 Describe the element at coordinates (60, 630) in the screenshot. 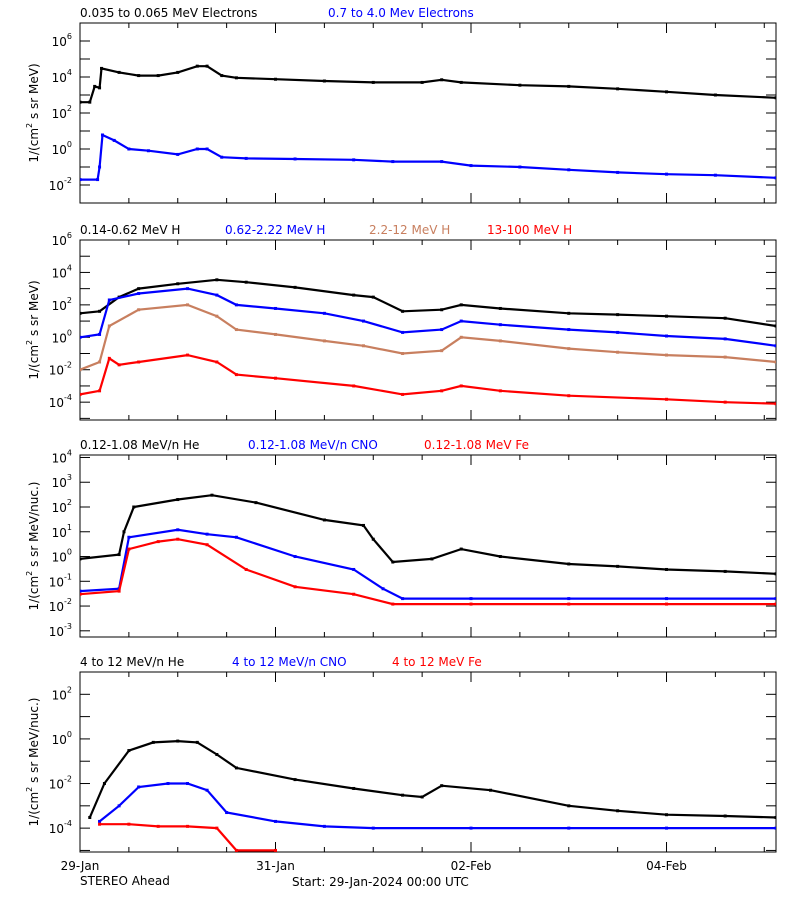

I see `y-tick-label: 10⁻³` at that location.